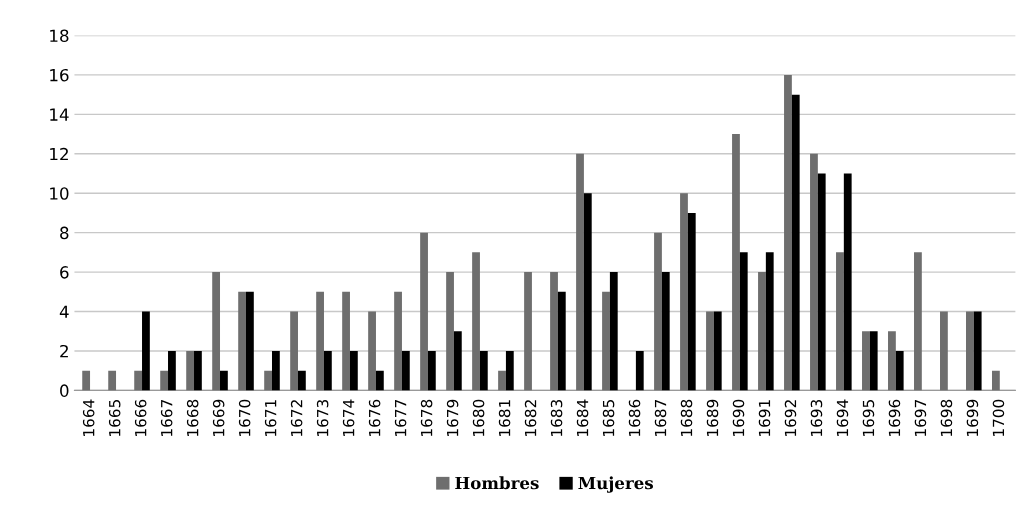 Image resolution: width=1034 pixels, height=507 pixels. I want to click on x-tick-label: 1689, so click(712, 417).